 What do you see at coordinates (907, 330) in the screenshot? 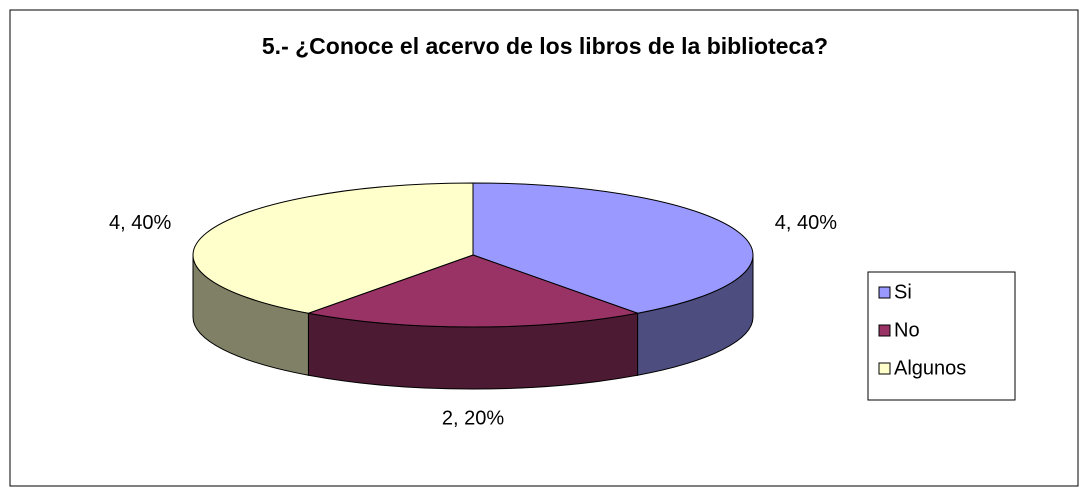
I see `legend-label: No` at bounding box center [907, 330].